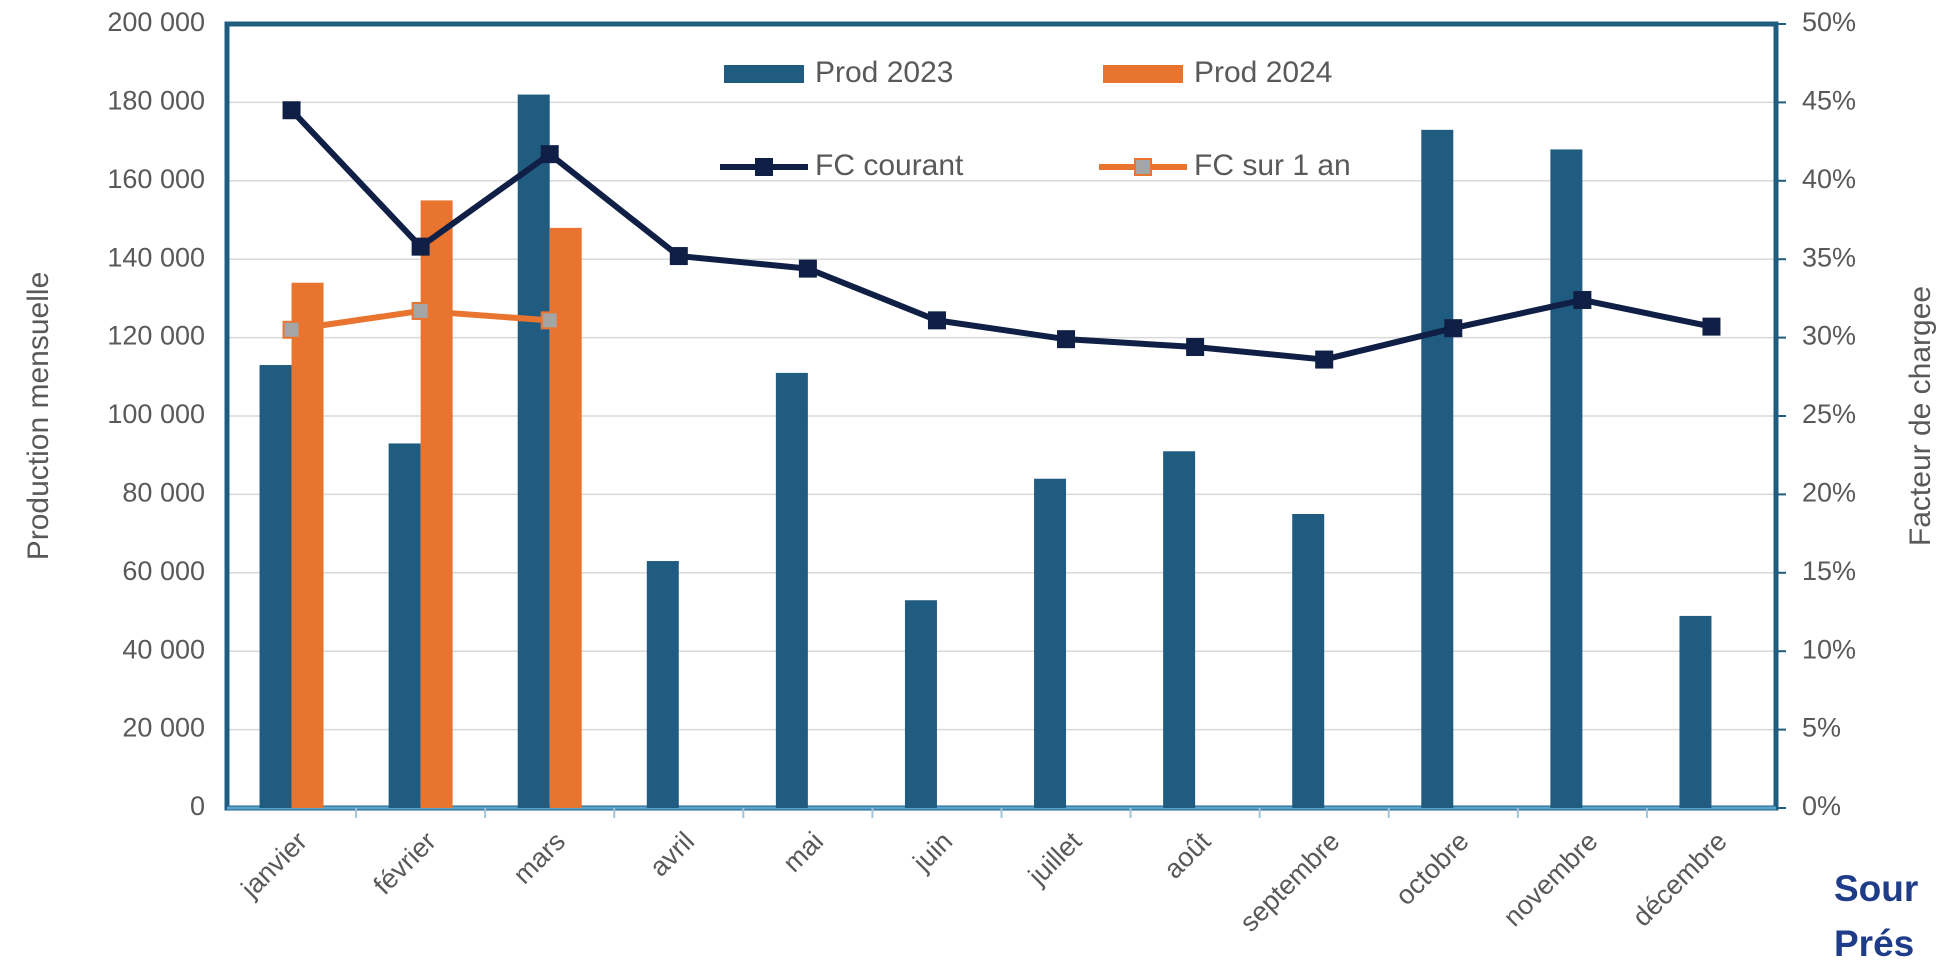 The height and width of the screenshot is (980, 1947). I want to click on y-tick-label: 140 000, so click(156, 257).